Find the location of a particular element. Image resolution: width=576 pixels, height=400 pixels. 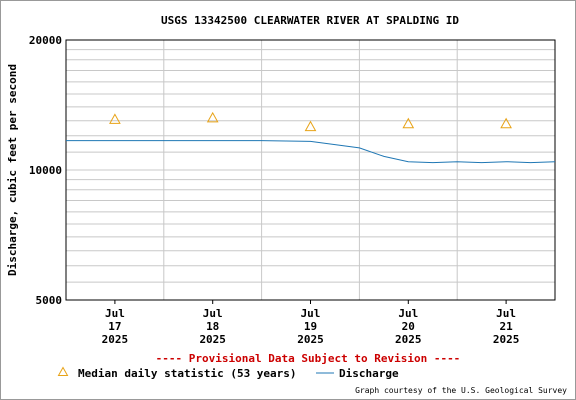

x-tick-day: 21 is located at coordinates (506, 326).